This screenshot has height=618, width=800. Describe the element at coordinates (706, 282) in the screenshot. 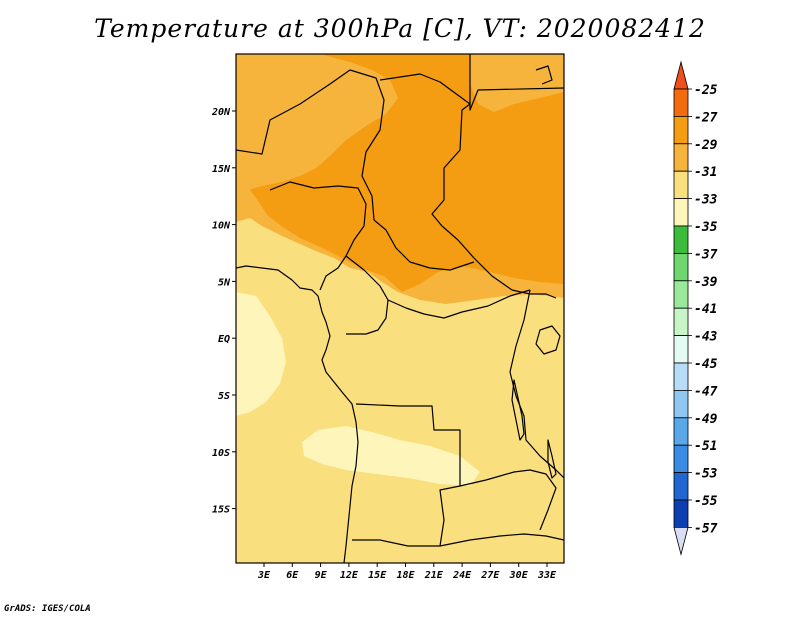

I see `colorbar-label: -39` at that location.